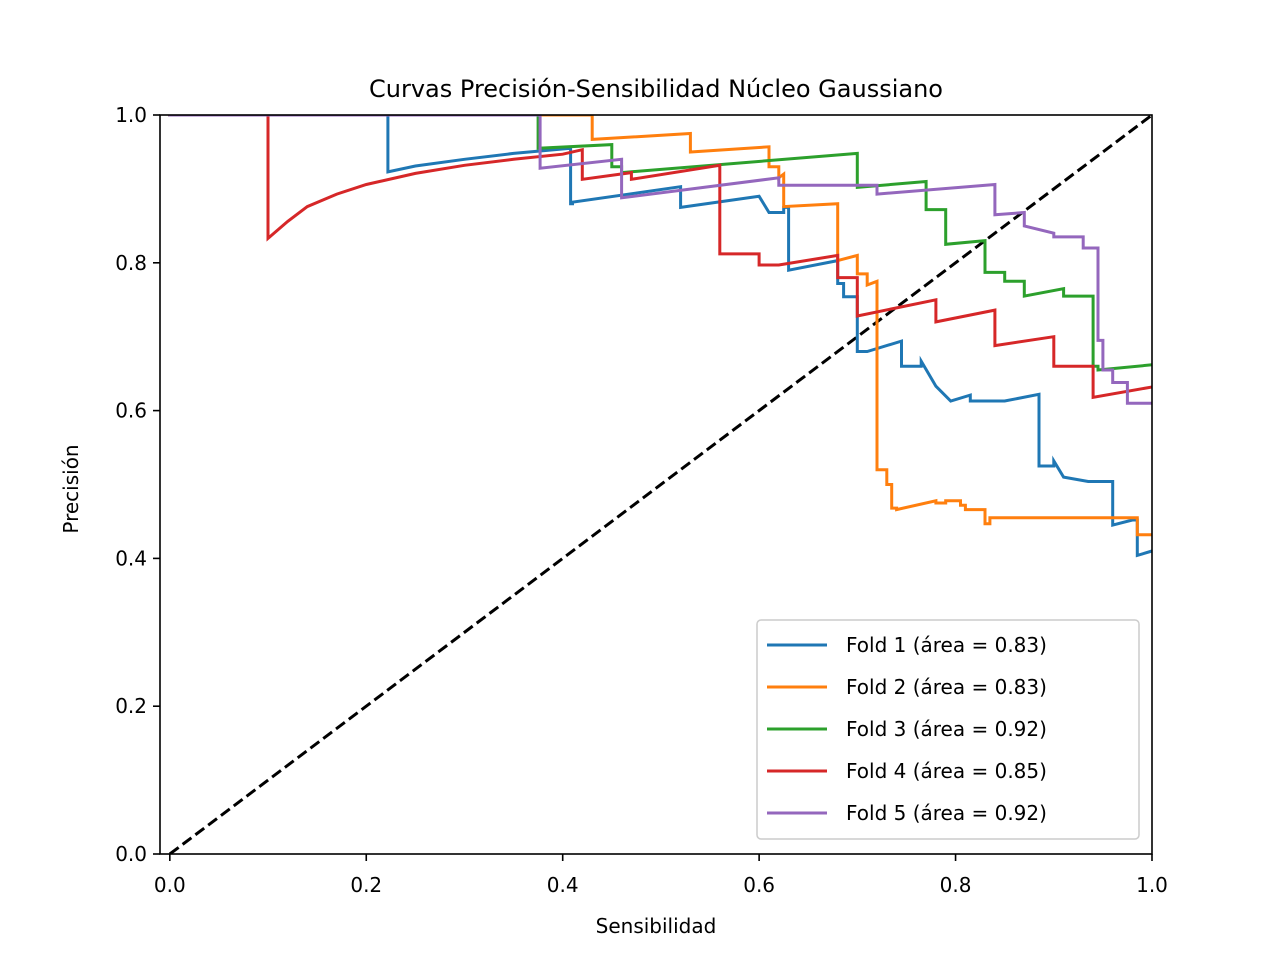 Image resolution: width=1280 pixels, height=960 pixels. What do you see at coordinates (946, 645) in the screenshot?
I see `legend-label-fold-1: Fold 1 (área = 0.83)` at bounding box center [946, 645].